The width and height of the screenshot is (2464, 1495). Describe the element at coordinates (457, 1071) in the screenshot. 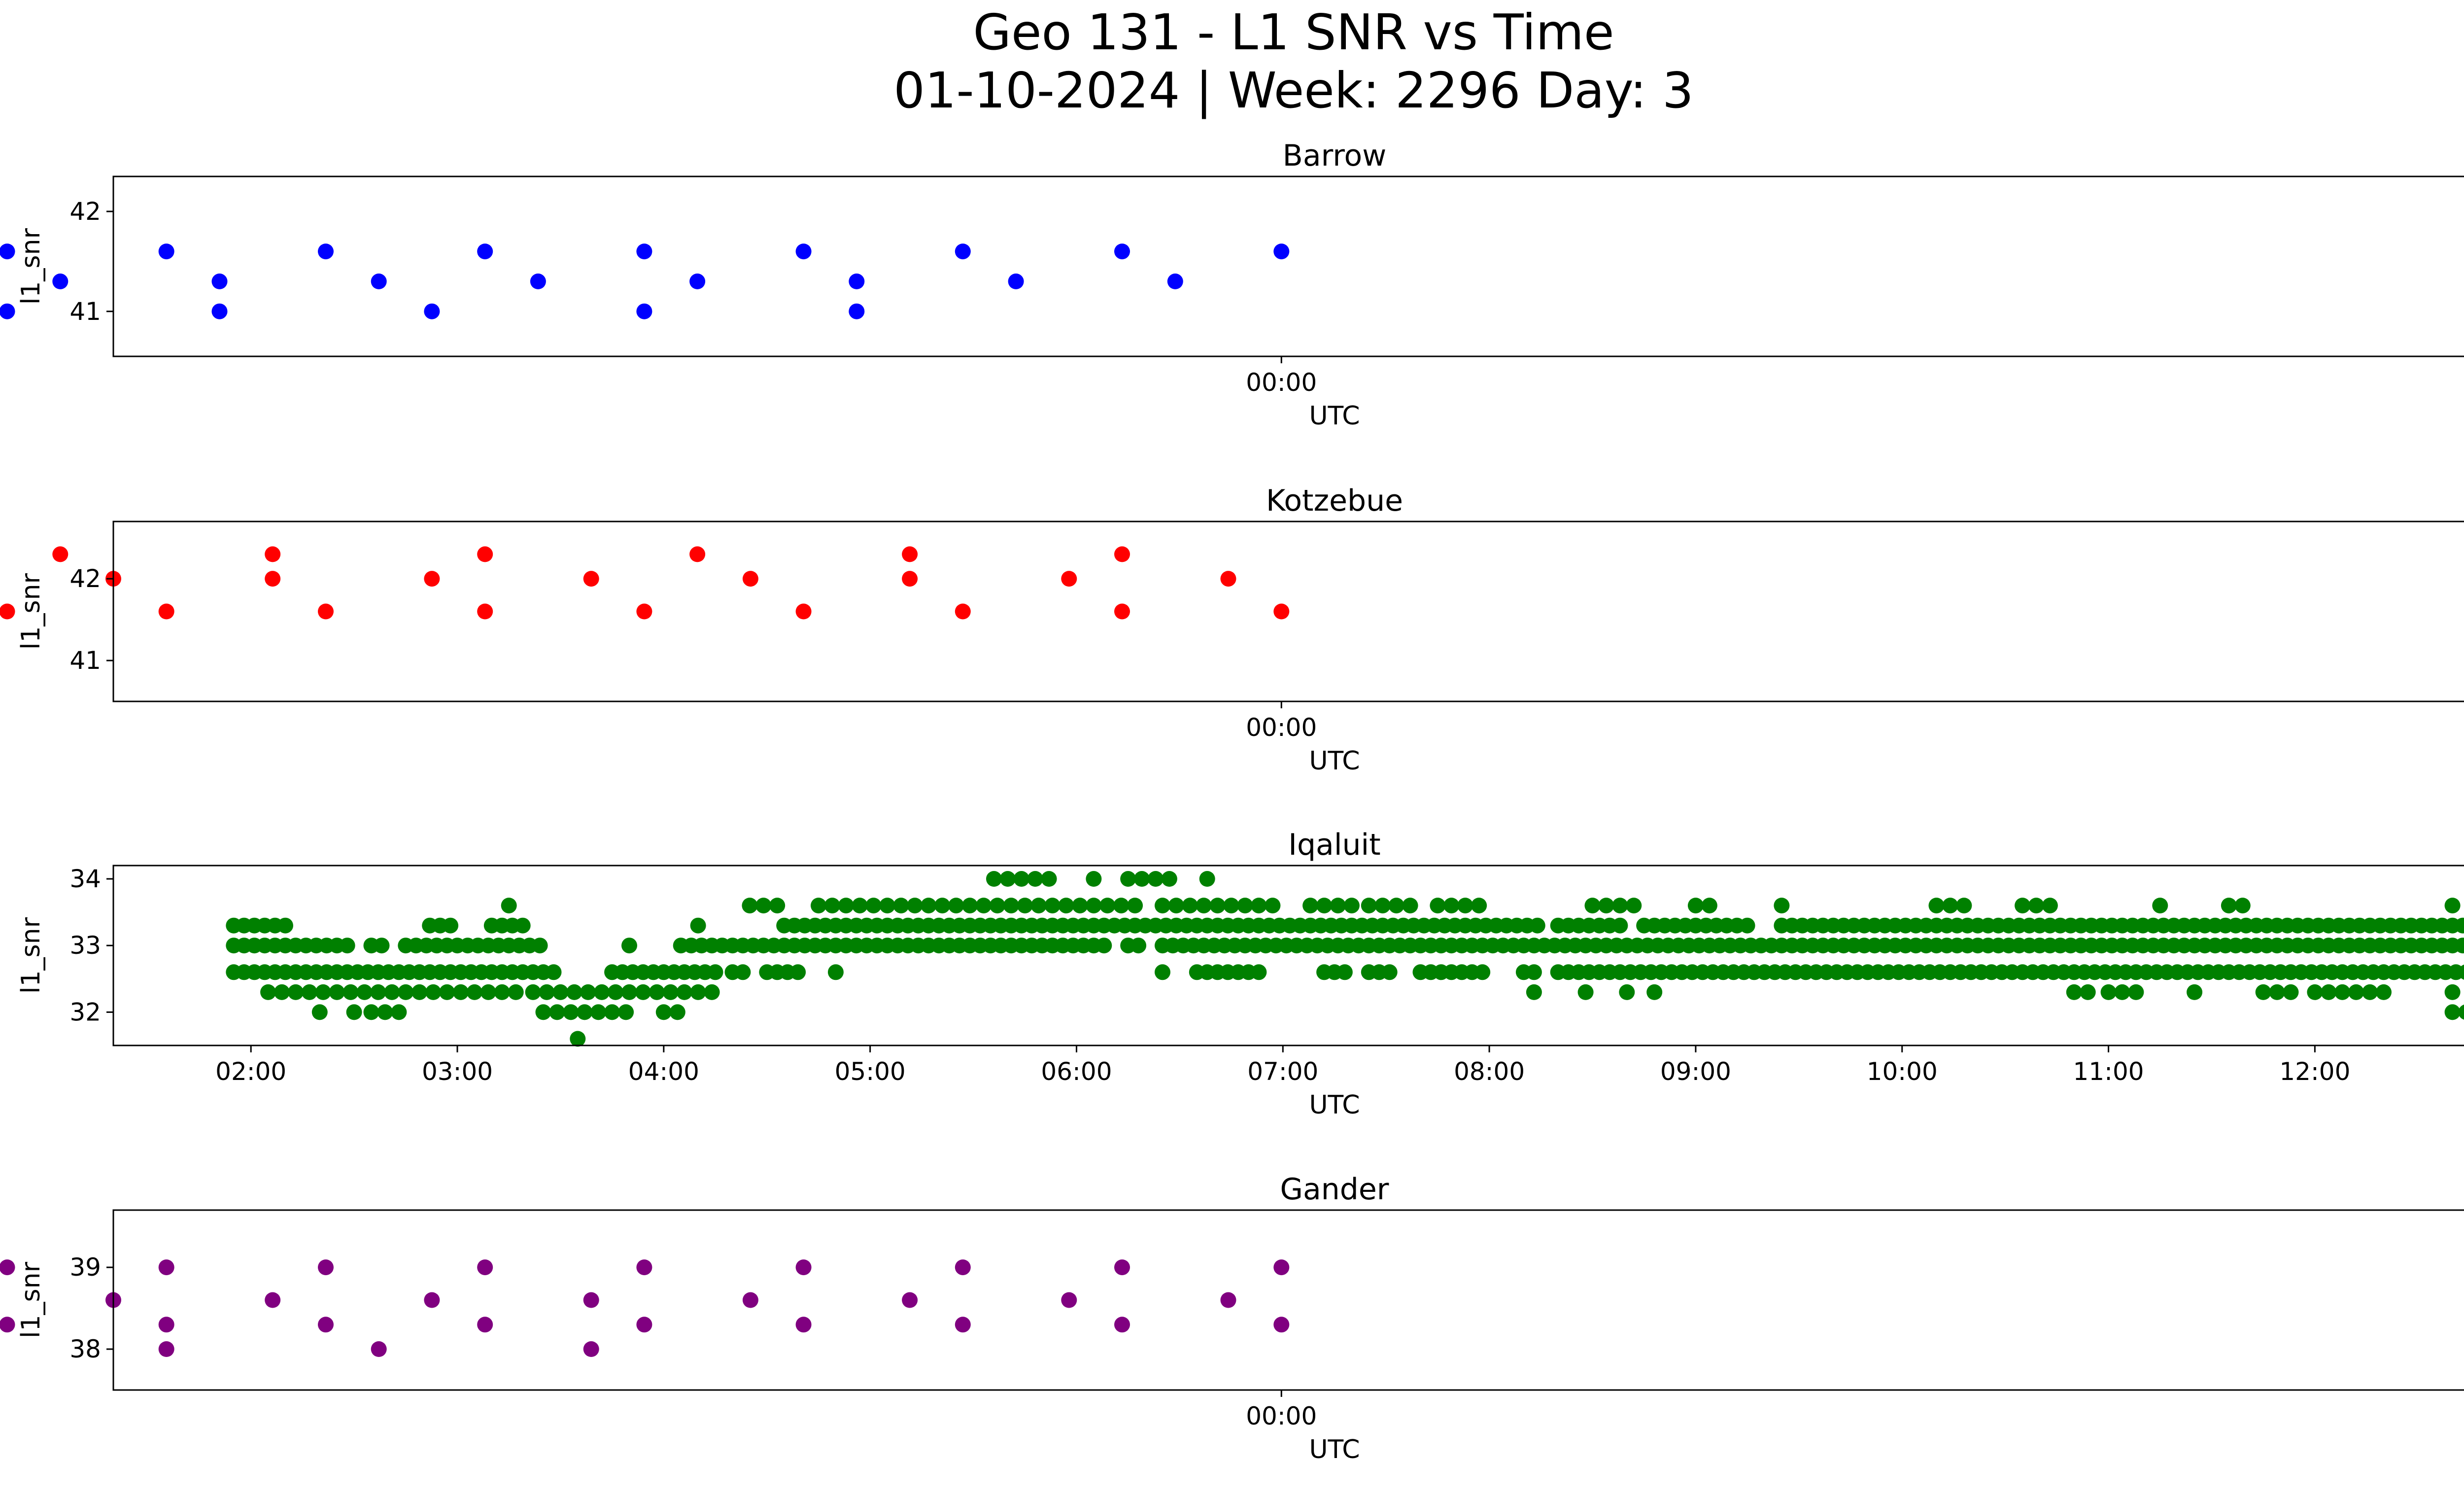

I see `x-tick-label: 03:00` at that location.